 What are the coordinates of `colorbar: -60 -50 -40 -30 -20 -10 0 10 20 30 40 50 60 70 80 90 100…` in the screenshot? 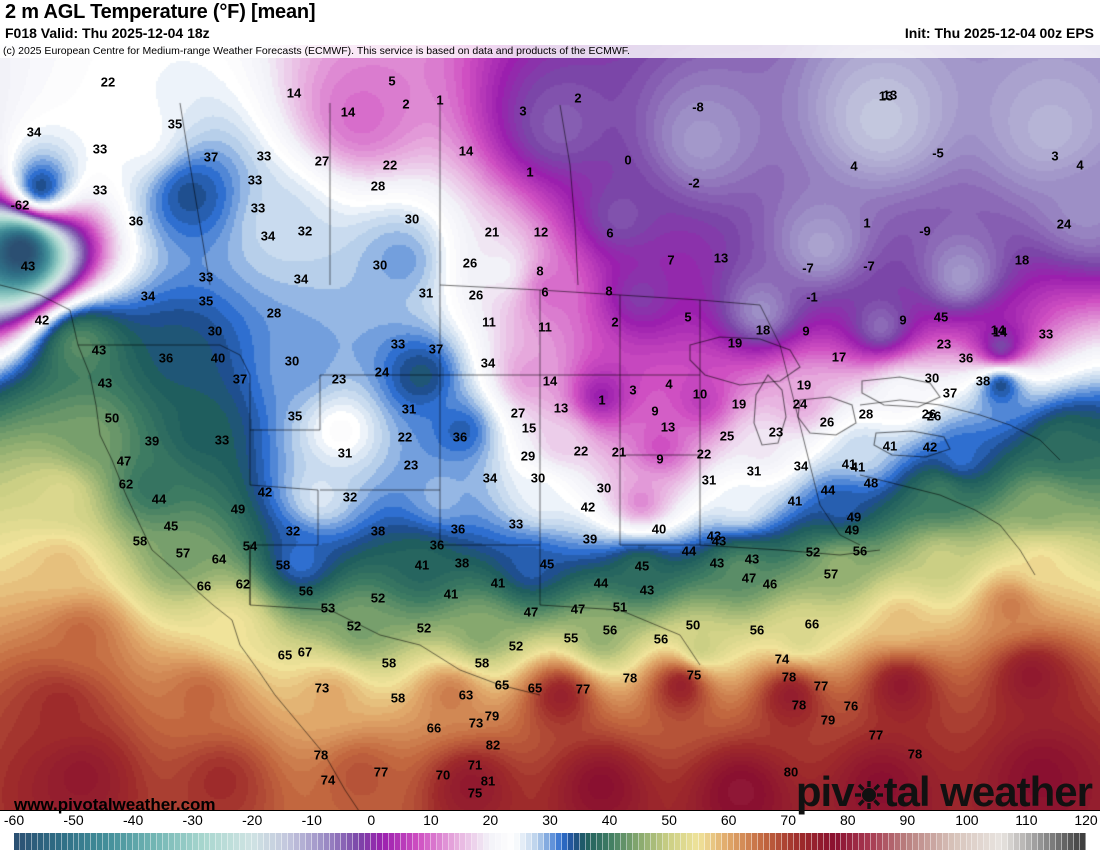 It's located at (550, 830).